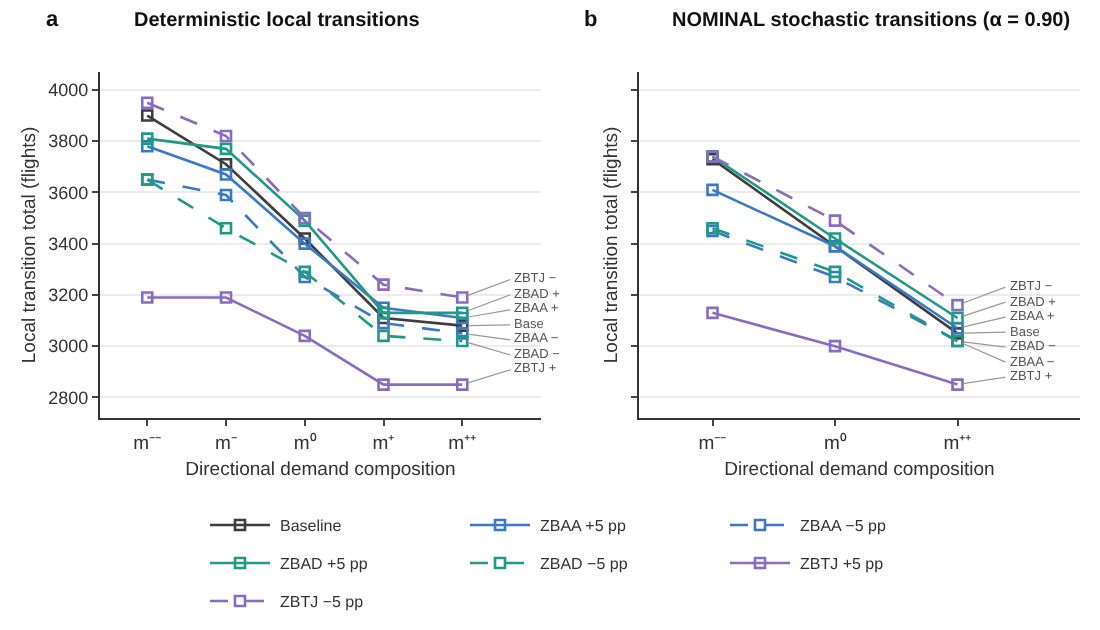 The image size is (1100, 630). I want to click on x-tick-label: m⁺, so click(383, 443).